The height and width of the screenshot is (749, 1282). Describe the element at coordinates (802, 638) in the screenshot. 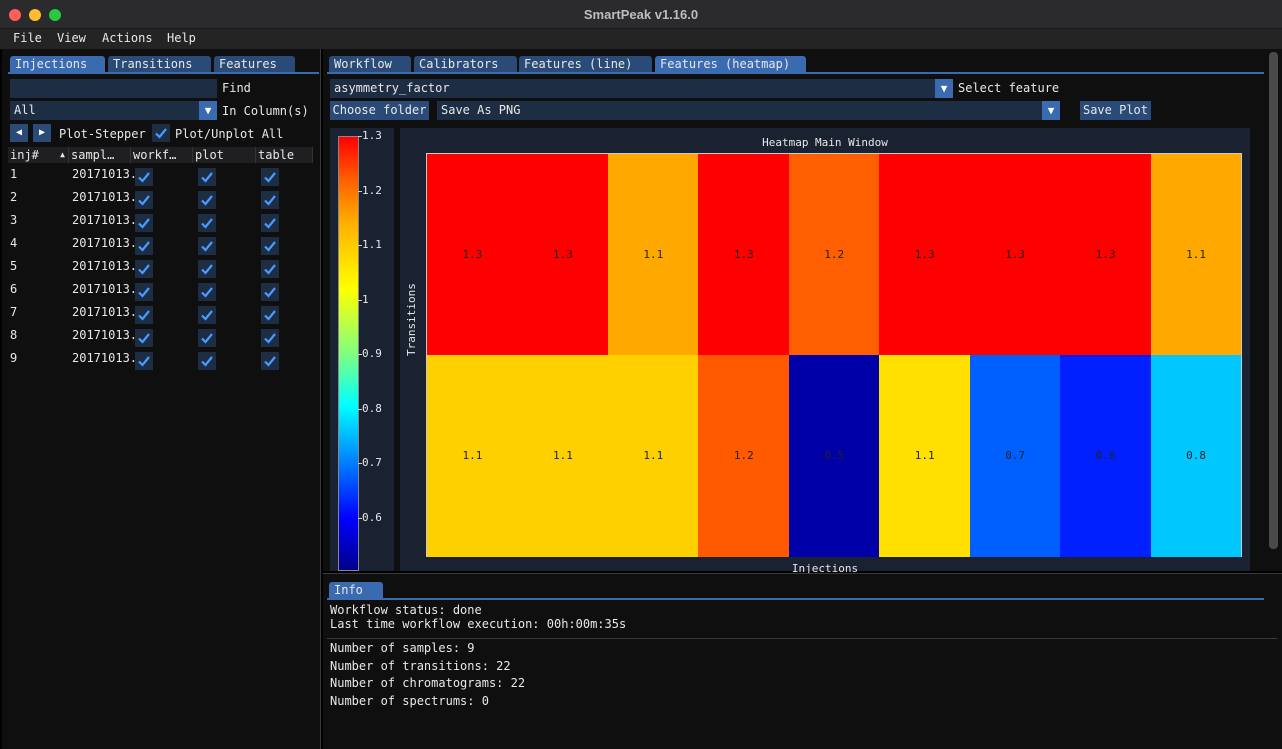

I see `info-divider` at that location.